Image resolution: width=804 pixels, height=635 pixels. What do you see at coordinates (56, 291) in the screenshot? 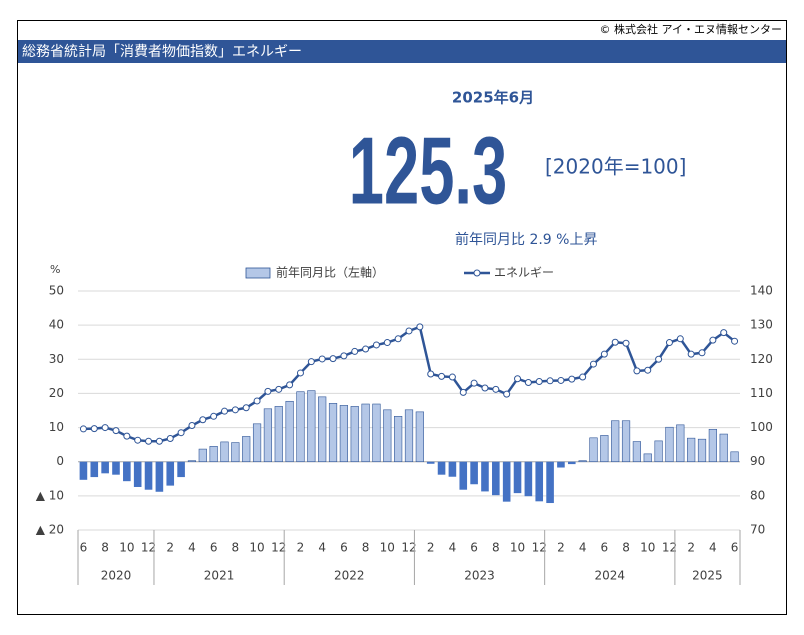
I see `y-tick-label: 50` at bounding box center [56, 291].